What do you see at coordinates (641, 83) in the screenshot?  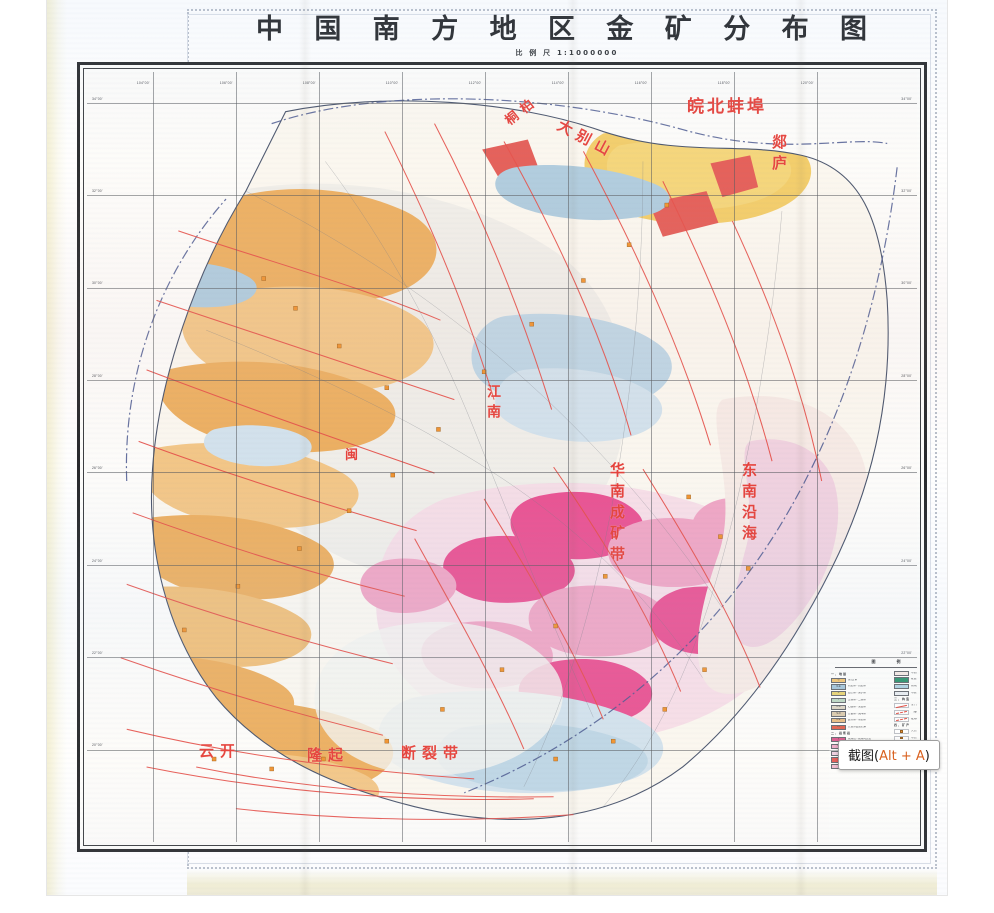 I see `lon-tick: 116°00'` at bounding box center [641, 83].